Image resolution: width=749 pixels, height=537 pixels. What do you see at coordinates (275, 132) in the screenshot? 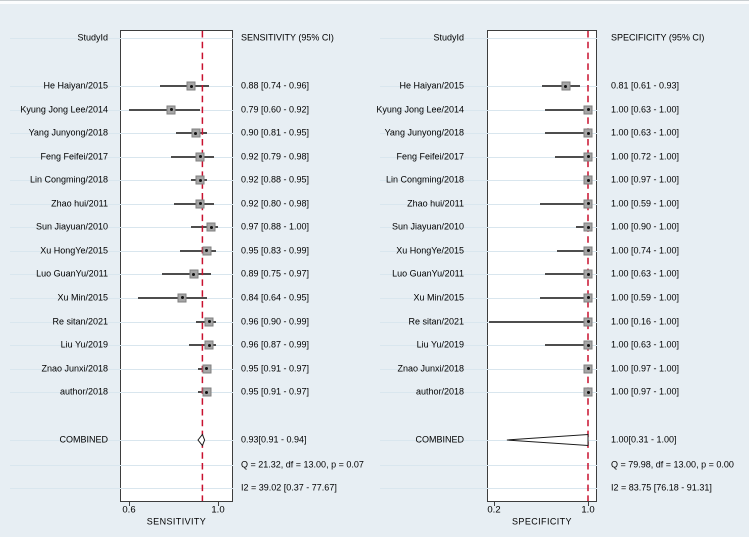
I see `estimate-text: 0.90 [0.81 - 0.95]` at bounding box center [275, 132].